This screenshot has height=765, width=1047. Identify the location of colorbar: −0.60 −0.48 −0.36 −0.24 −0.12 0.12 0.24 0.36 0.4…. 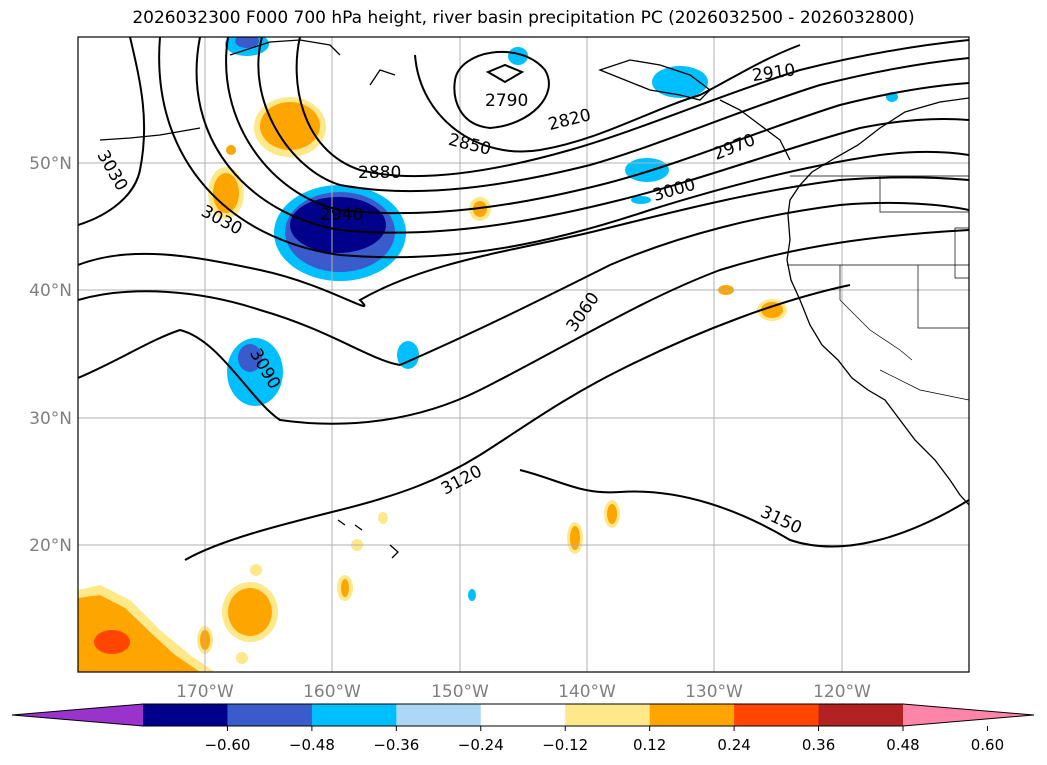
(523, 728).